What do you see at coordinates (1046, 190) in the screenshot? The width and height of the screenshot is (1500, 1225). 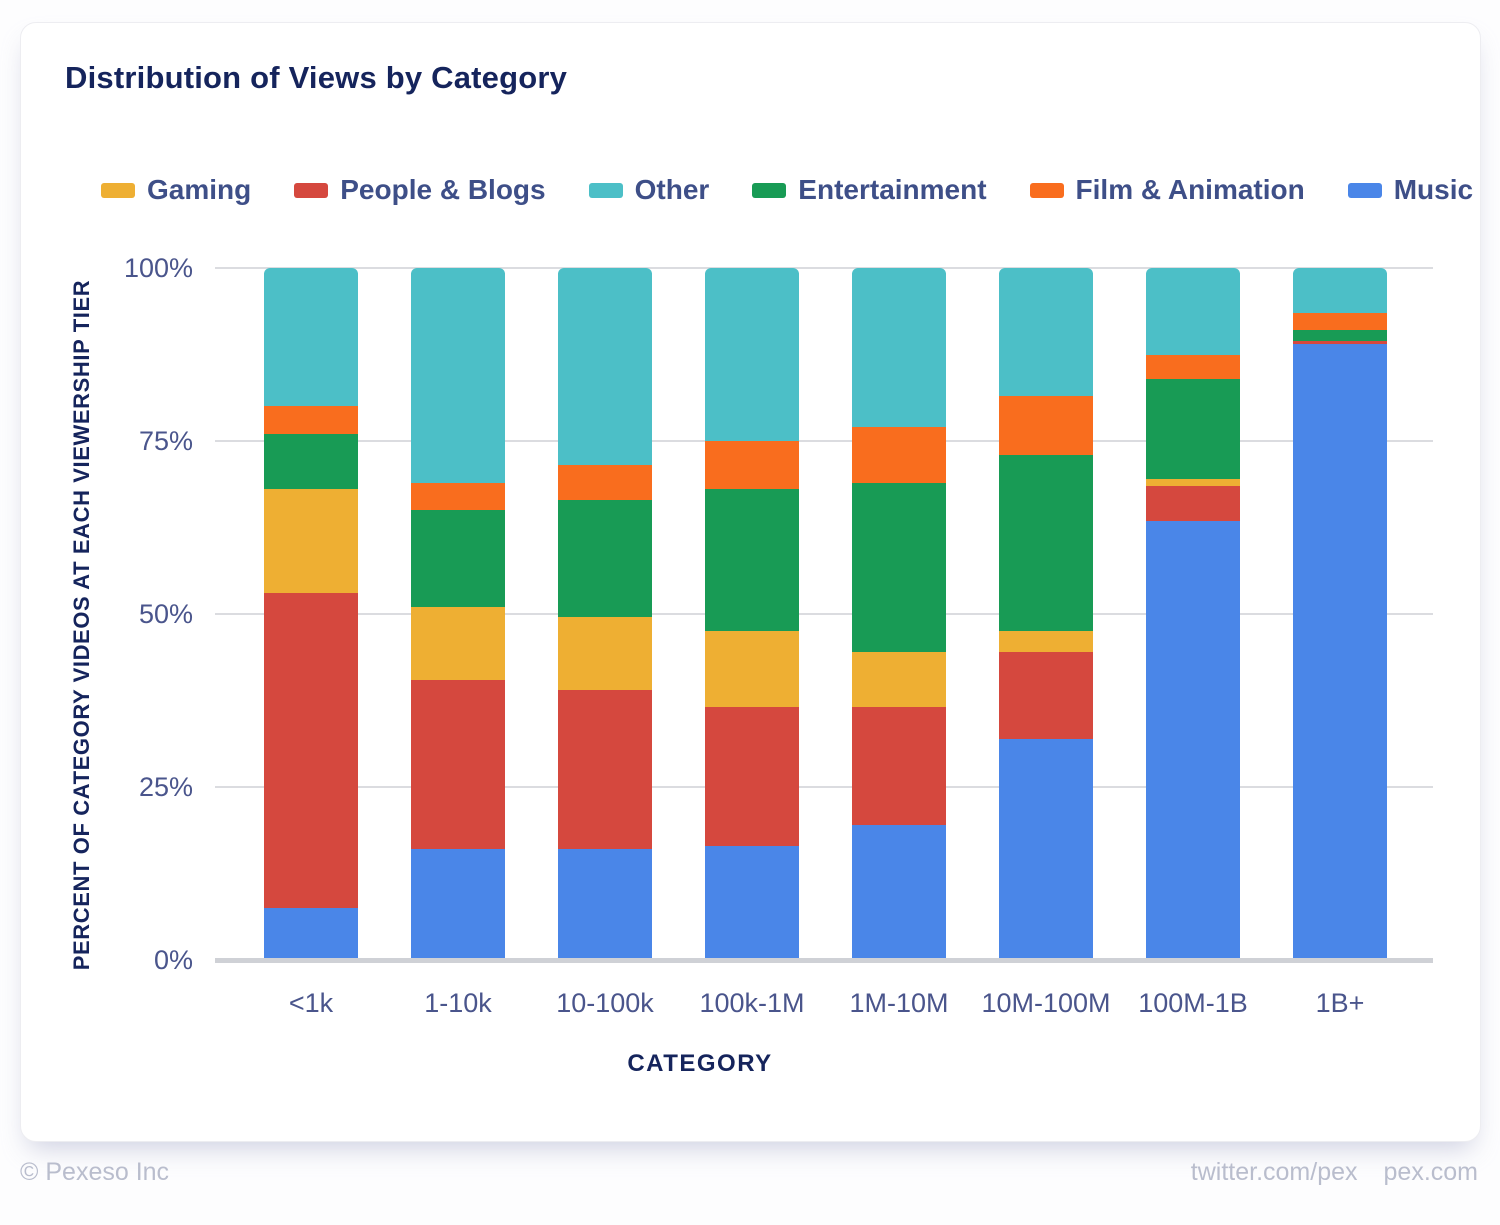 I see `legend-swatch-film-animation` at bounding box center [1046, 190].